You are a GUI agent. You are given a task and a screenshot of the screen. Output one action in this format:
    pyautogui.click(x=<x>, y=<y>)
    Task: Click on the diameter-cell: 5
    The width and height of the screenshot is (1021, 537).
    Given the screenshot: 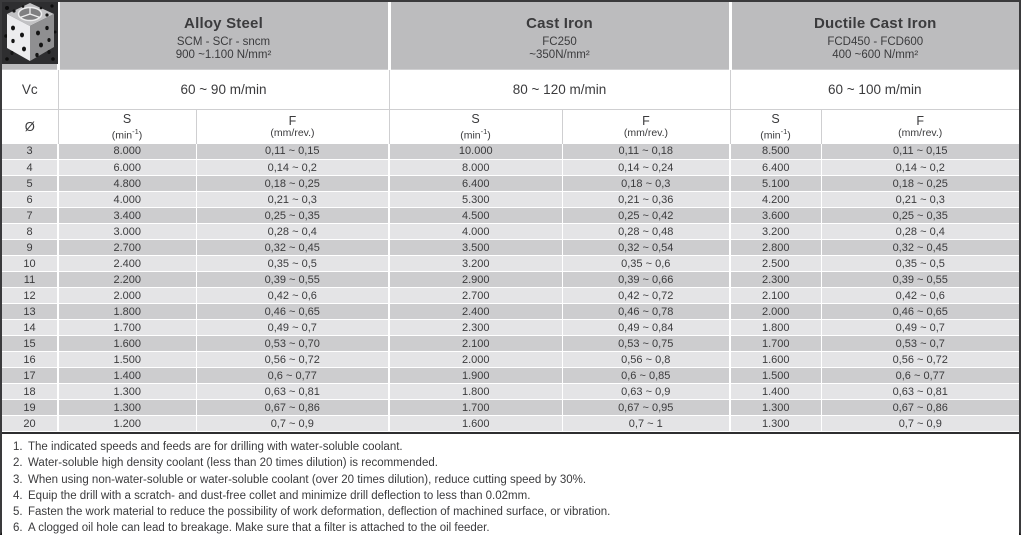 What is the action you would take?
    pyautogui.click(x=30, y=183)
    